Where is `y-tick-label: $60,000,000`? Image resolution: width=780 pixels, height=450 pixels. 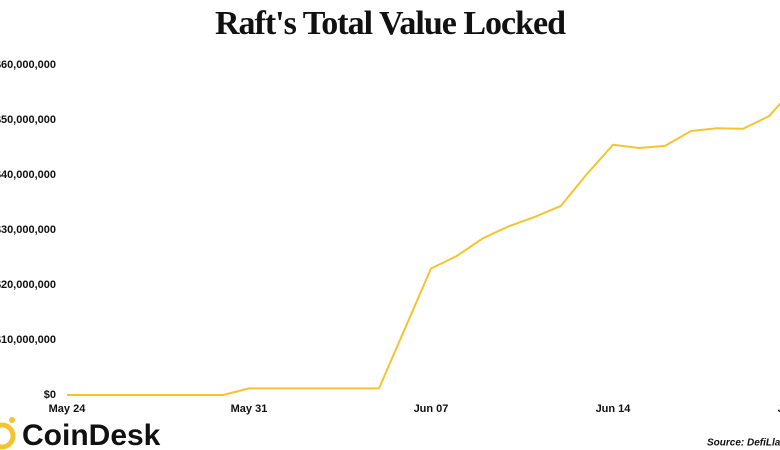 y-tick-label: $60,000,000 is located at coordinates (28, 65).